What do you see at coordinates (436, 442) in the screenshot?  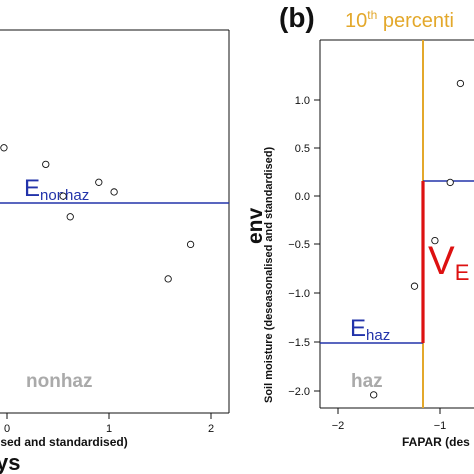 I see `panel-b-x-axis-title: FAPAR (des` at bounding box center [436, 442].